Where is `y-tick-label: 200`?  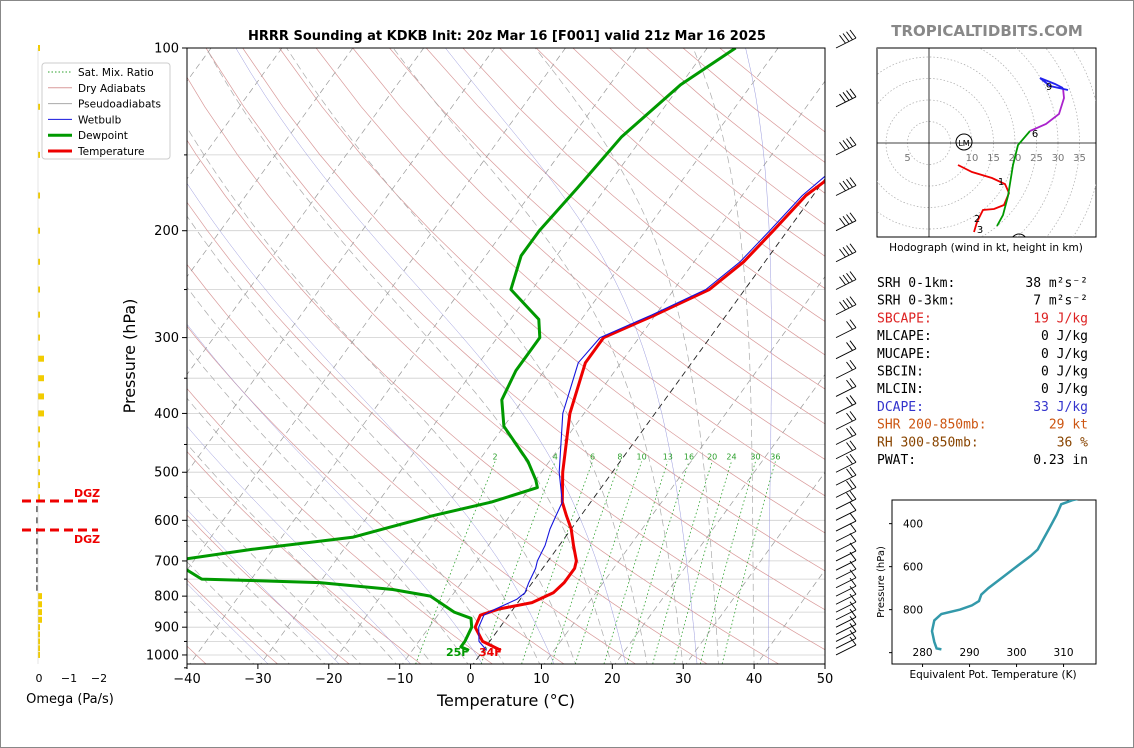 y-tick-label: 200 is located at coordinates (166, 231).